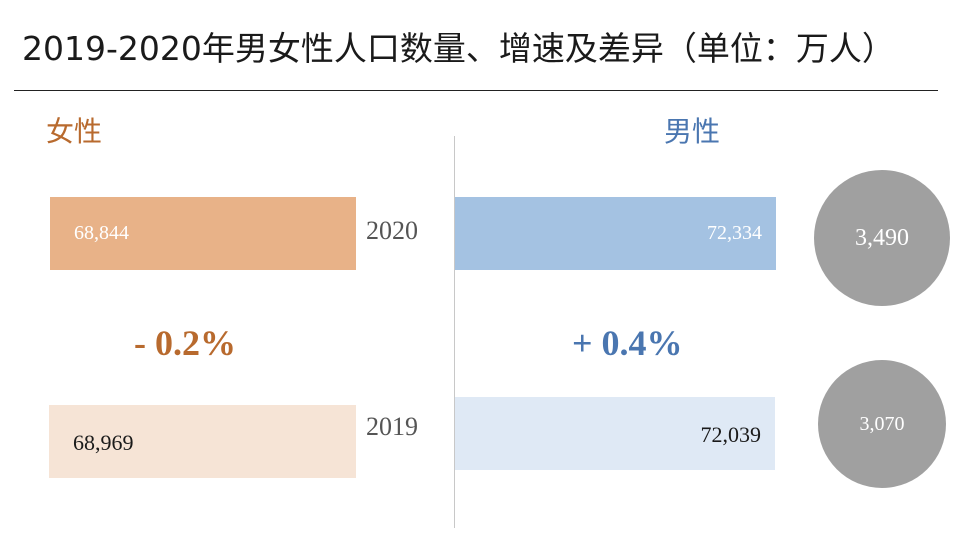 This screenshot has width=974, height=542. I want to click on difference-label-2019: 3,070, so click(882, 423).